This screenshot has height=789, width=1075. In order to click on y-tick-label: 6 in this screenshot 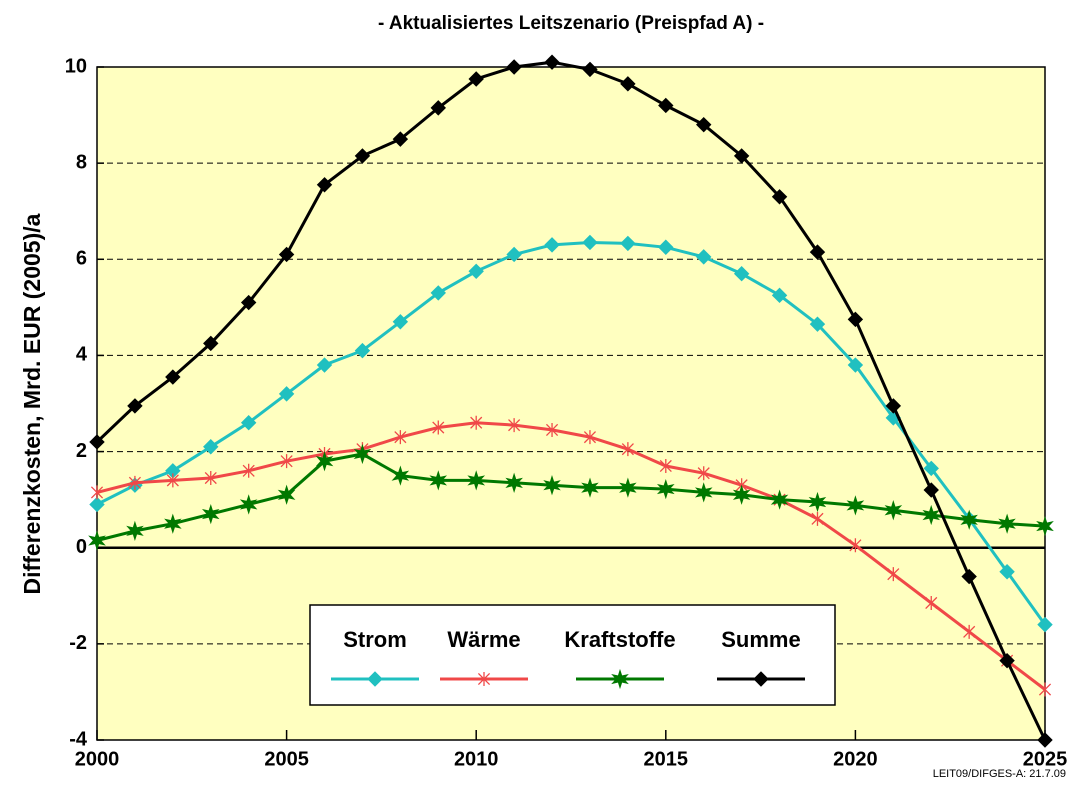, I will do `click(81, 259)`.